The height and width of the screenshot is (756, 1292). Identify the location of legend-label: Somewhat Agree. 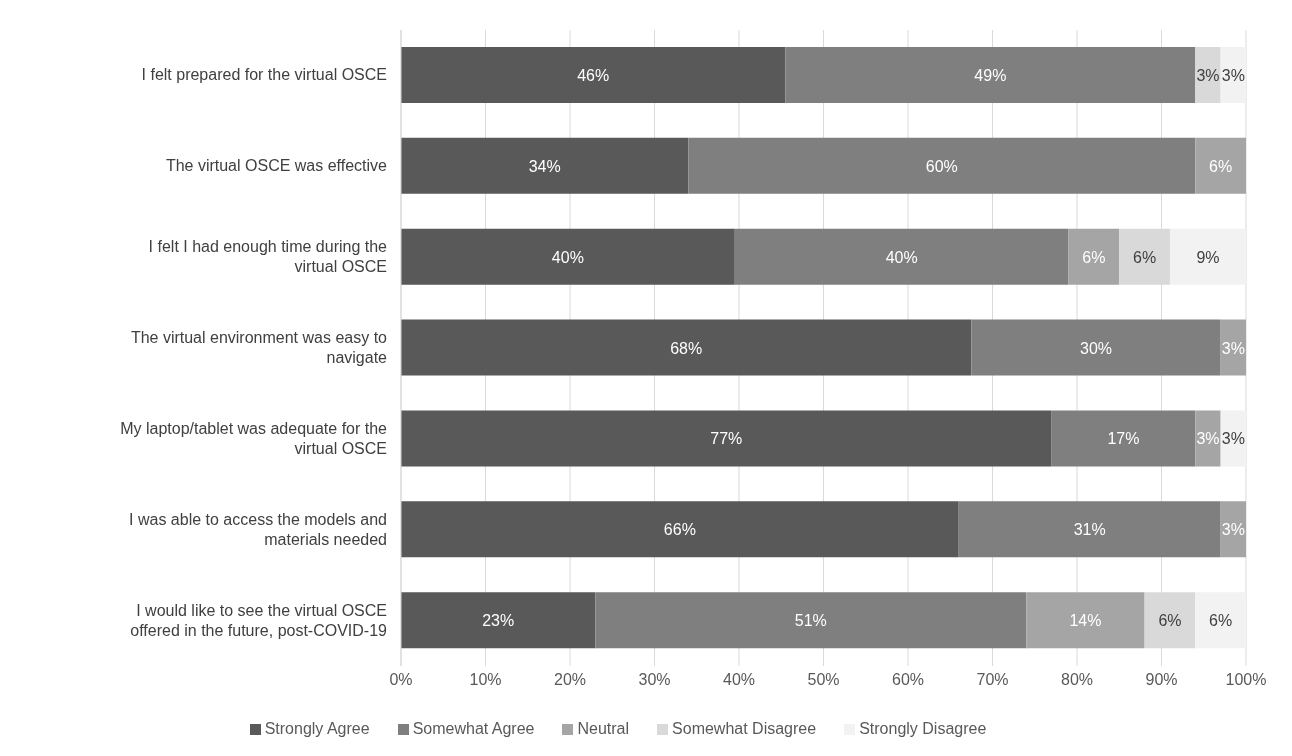
(473, 728).